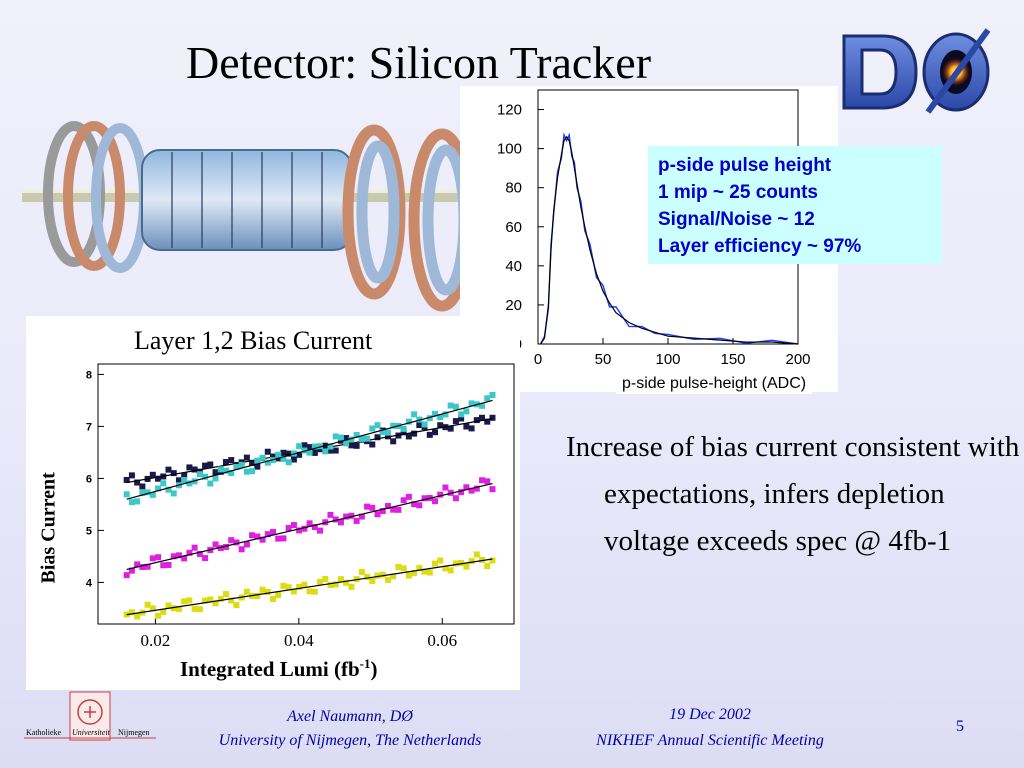  What do you see at coordinates (513, 266) in the screenshot?
I see `histogram-y-tick-label: 40` at bounding box center [513, 266].